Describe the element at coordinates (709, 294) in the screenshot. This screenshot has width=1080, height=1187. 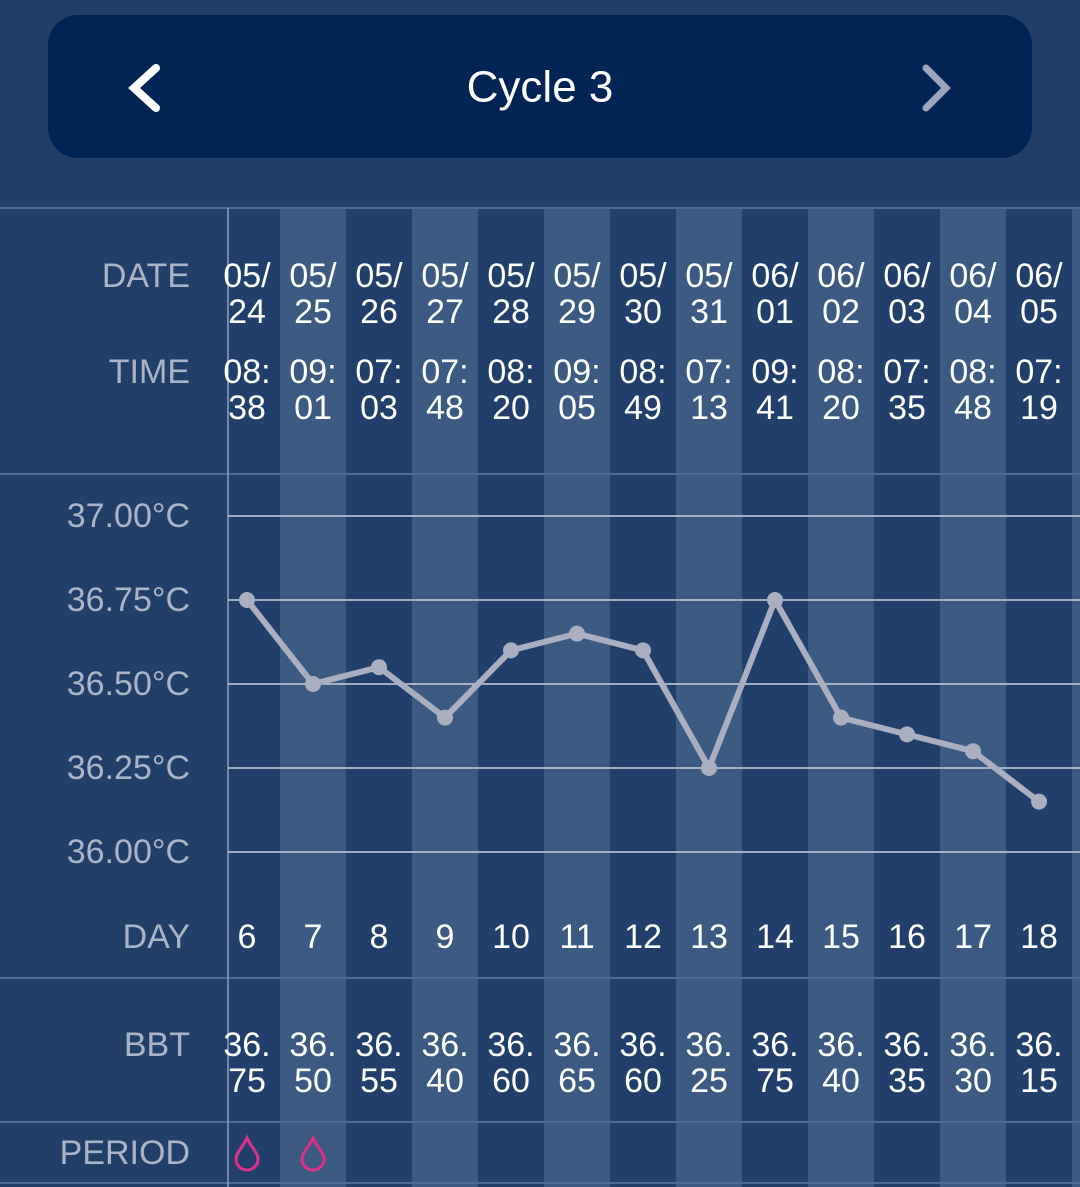
I see `date-cell: 05/31` at that location.